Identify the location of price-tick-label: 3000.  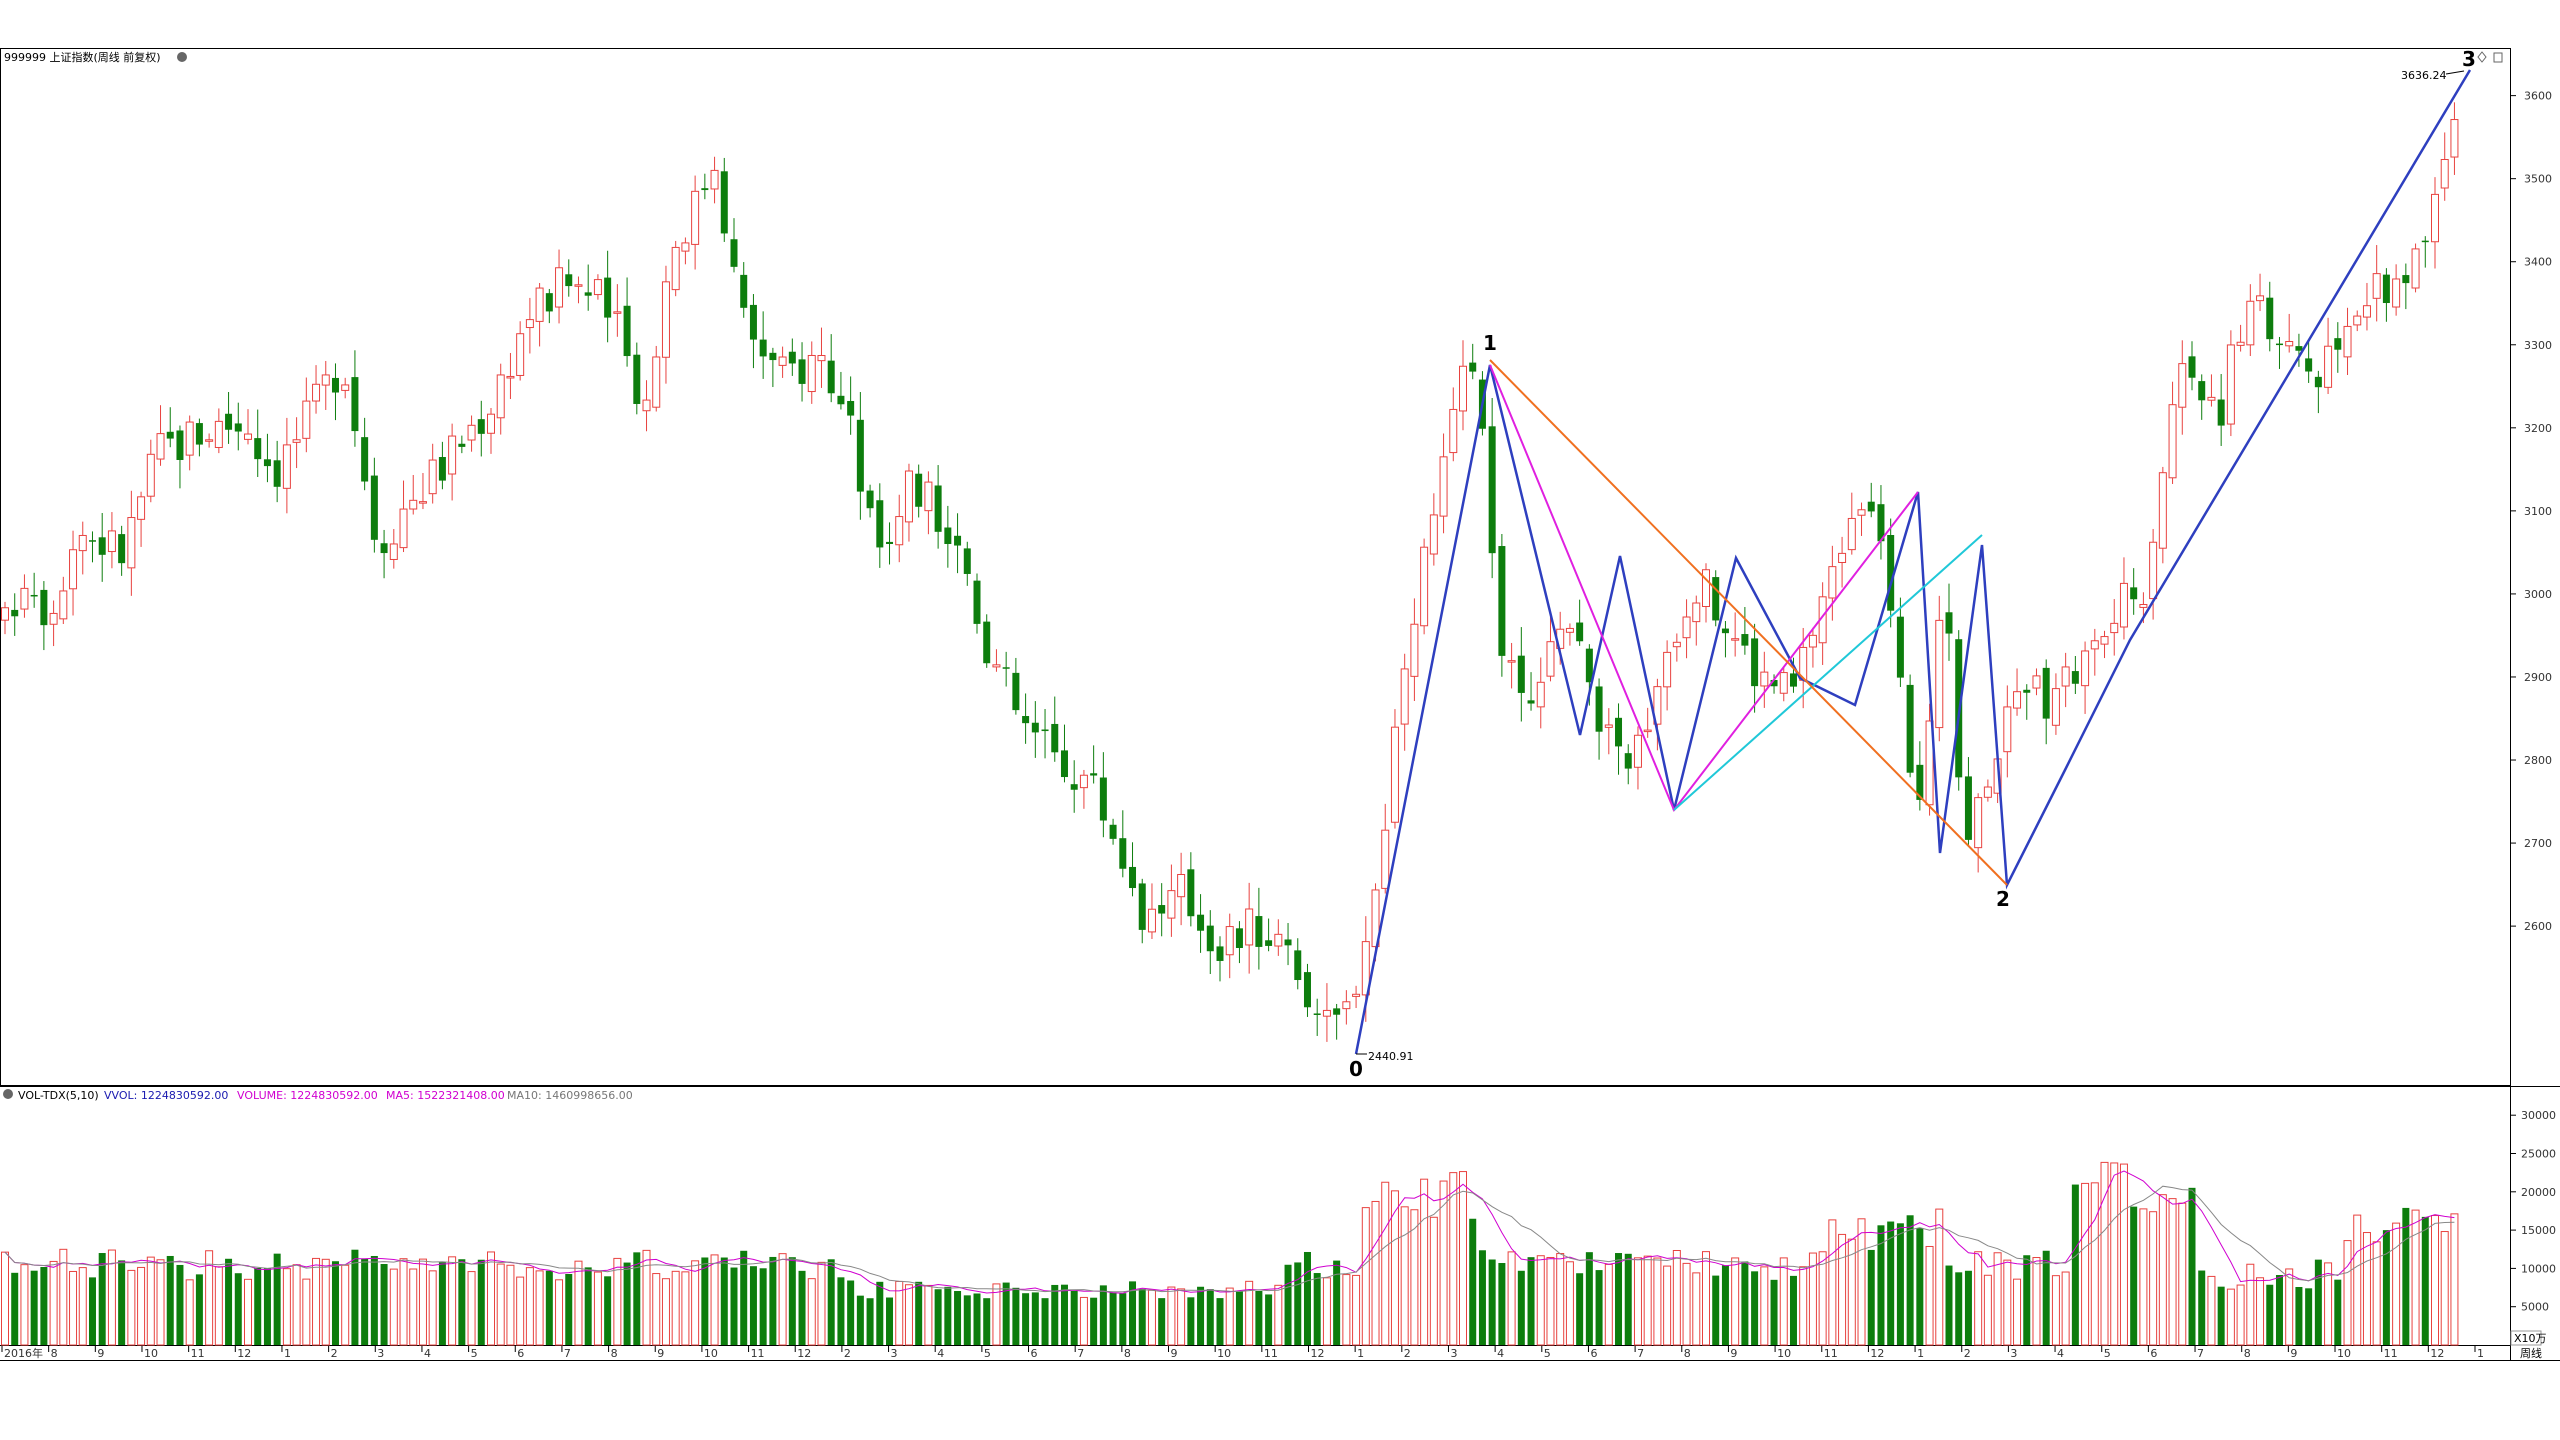
(2538, 594).